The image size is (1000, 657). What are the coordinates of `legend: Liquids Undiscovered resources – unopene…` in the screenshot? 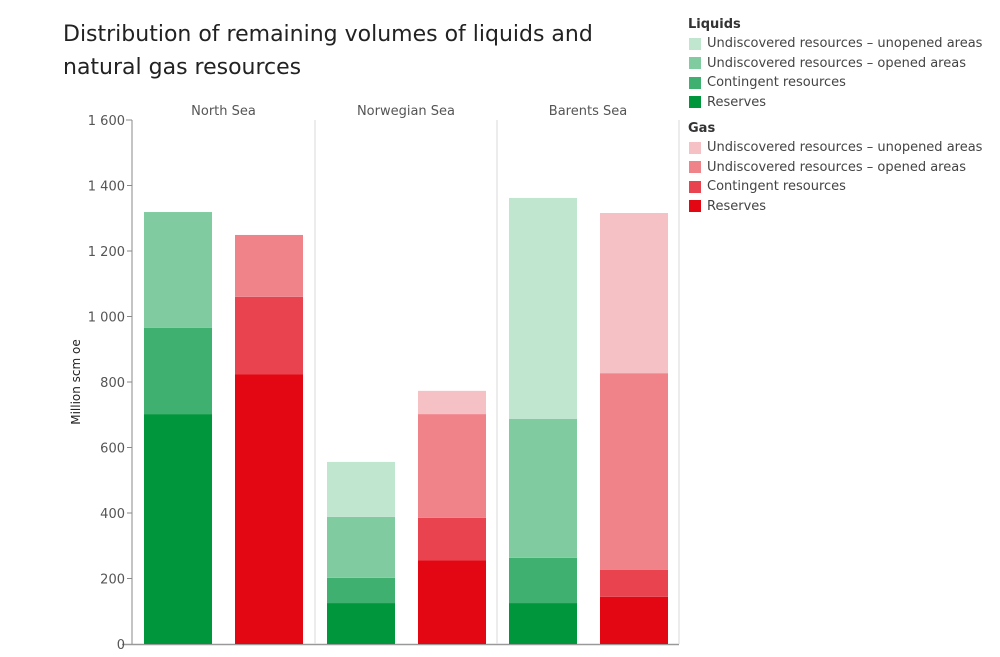 It's located at (835, 115).